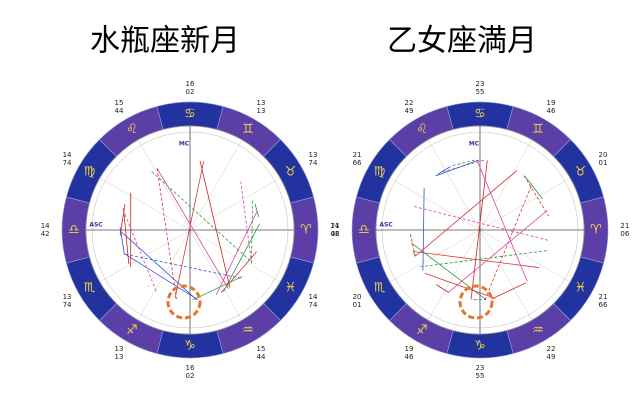  Describe the element at coordinates (462, 41) in the screenshot. I see `chart-title: 乙女座満月` at that location.